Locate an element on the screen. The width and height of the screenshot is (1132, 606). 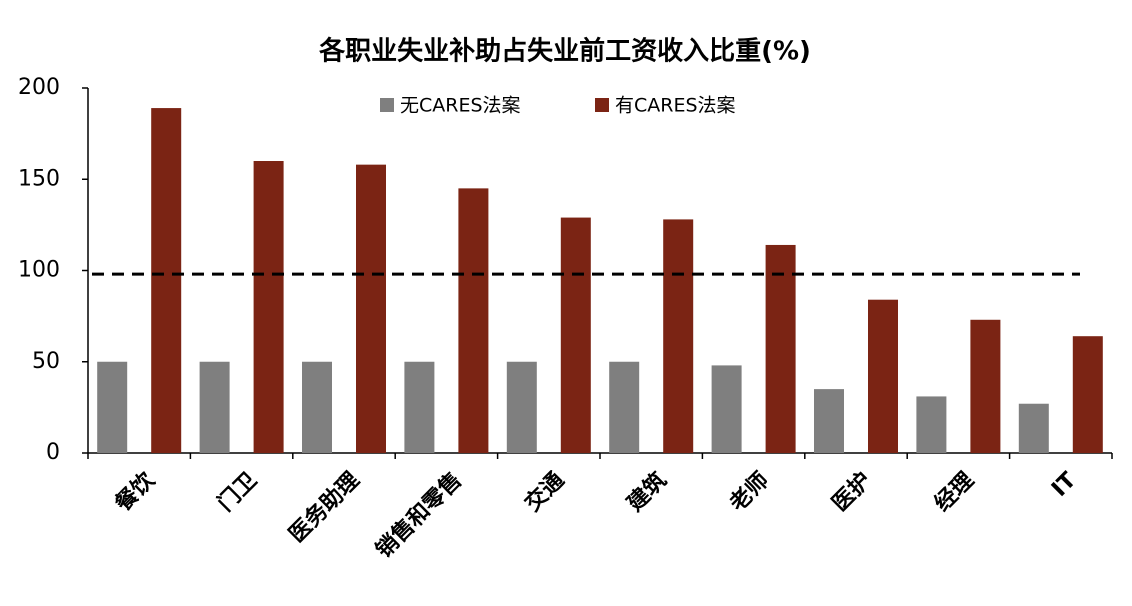
x-tick-label: 老师 is located at coordinates (749, 492).